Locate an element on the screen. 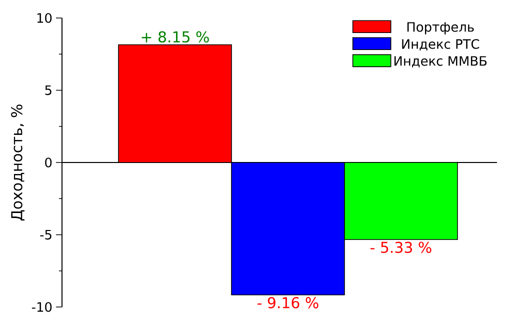  y-axis-title: Доходность, % is located at coordinates (17, 162).